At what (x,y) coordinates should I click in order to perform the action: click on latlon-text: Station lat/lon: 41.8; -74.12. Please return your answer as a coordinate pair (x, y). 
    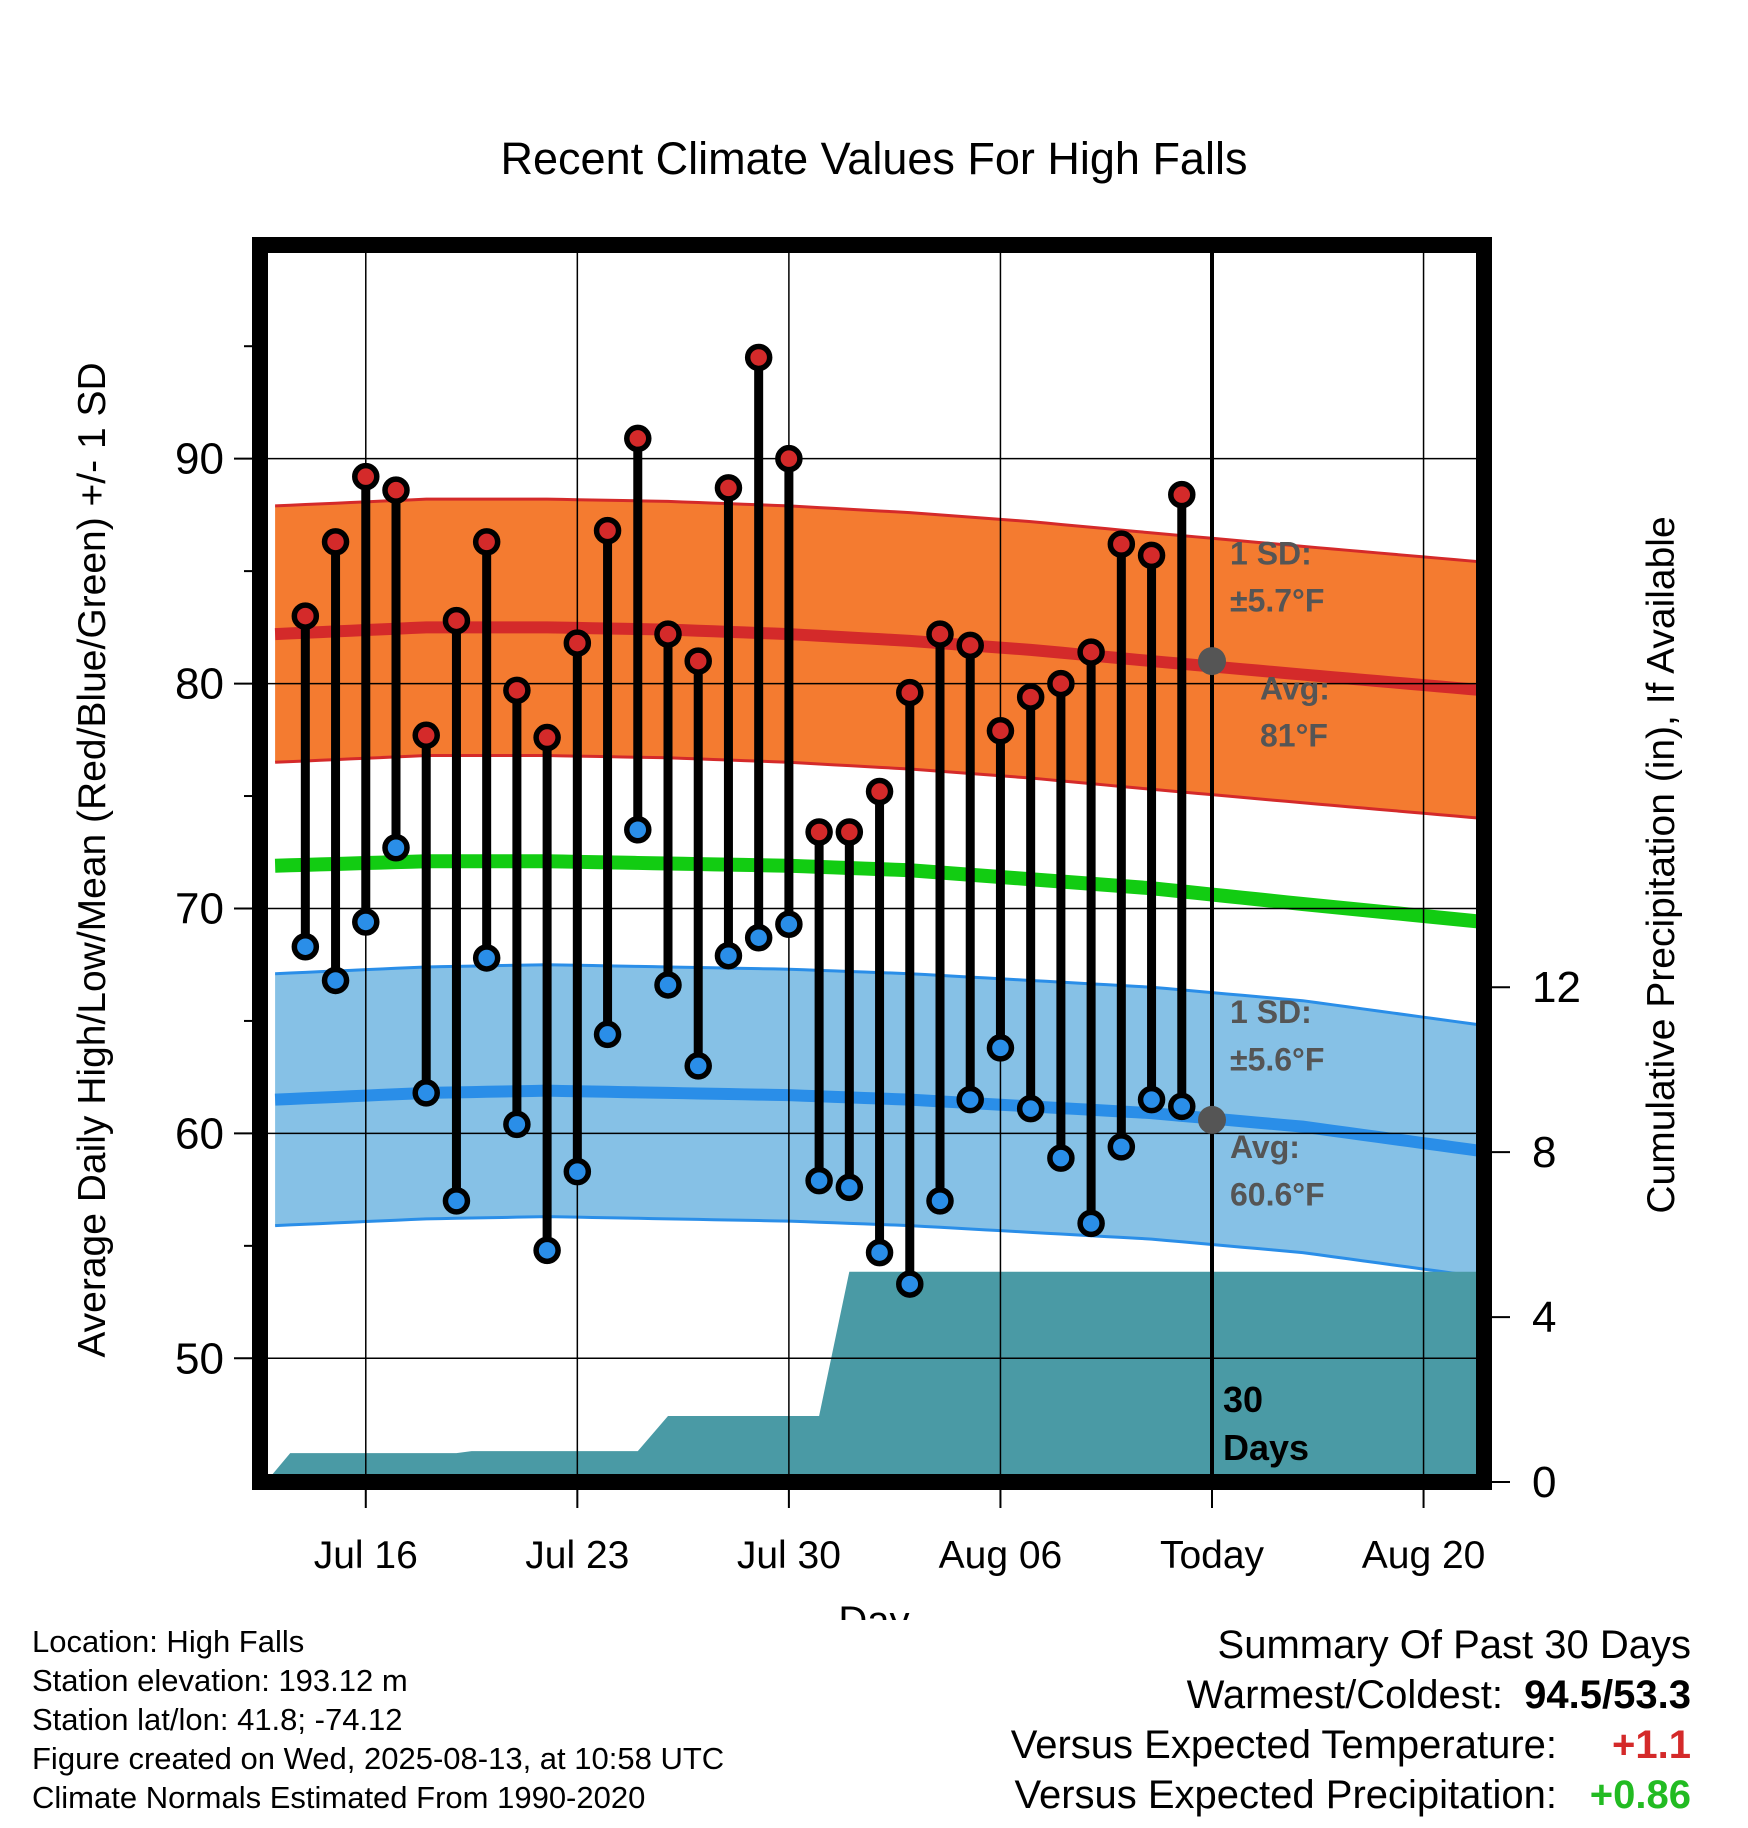
    Looking at the image, I should click on (217, 1719).